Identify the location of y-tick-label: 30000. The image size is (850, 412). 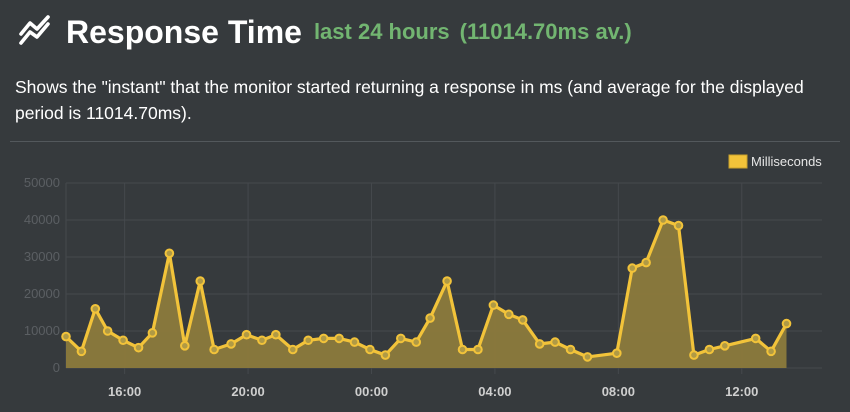
(42, 256).